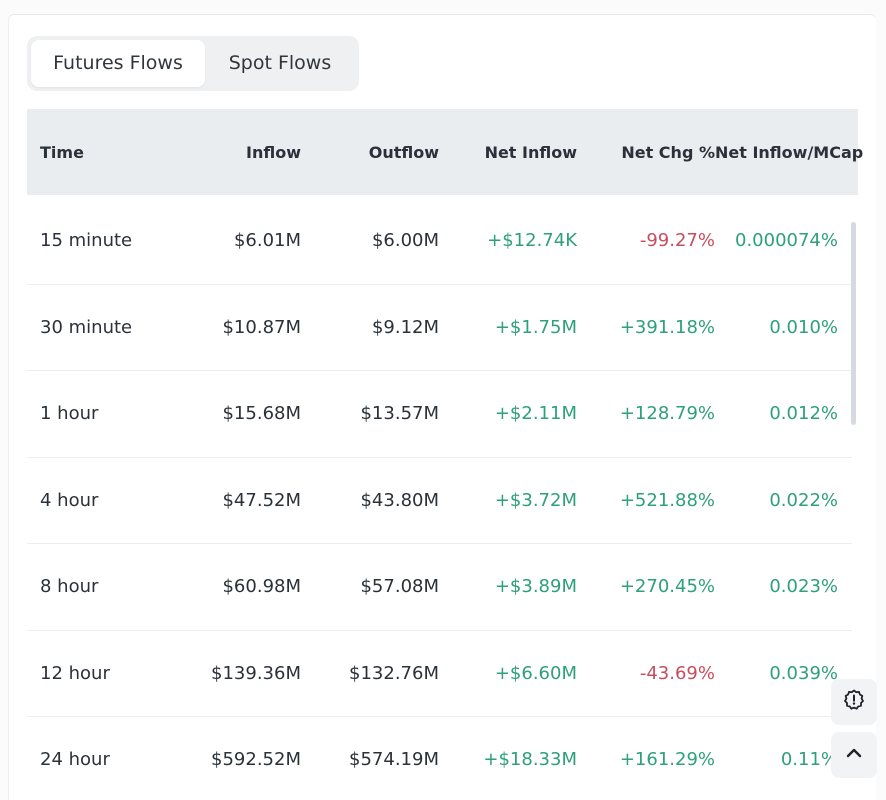 Image resolution: width=886 pixels, height=800 pixels. I want to click on tab-futures-flows: Futures Flows, so click(118, 63).